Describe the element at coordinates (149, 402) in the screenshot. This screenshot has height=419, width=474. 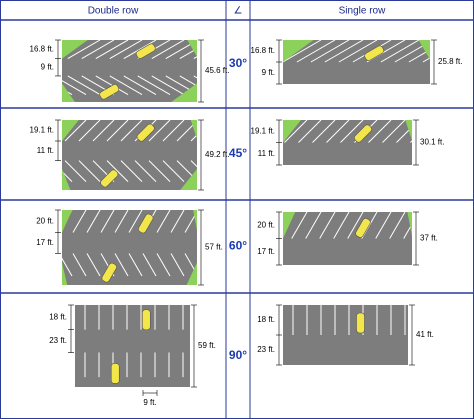
I see `stall-width-label: 9 ft.` at that location.